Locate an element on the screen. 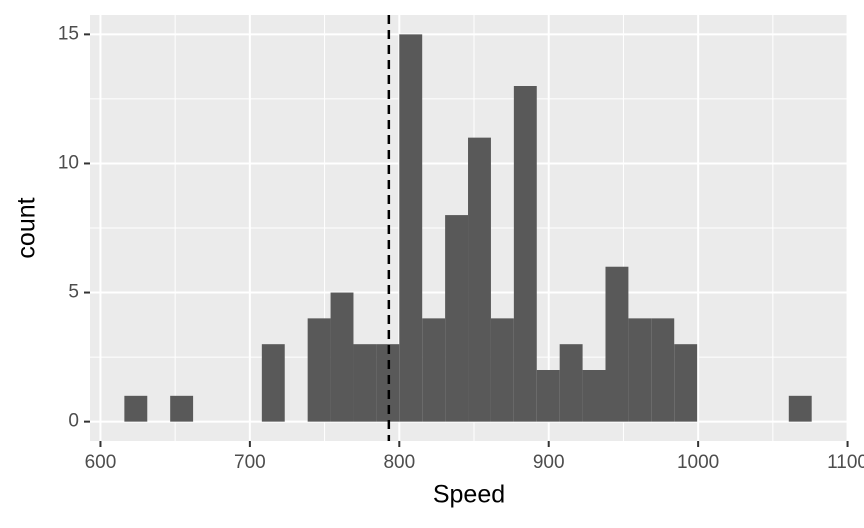 This screenshot has width=864, height=528. y-tick-label: 10 is located at coordinates (68, 162).